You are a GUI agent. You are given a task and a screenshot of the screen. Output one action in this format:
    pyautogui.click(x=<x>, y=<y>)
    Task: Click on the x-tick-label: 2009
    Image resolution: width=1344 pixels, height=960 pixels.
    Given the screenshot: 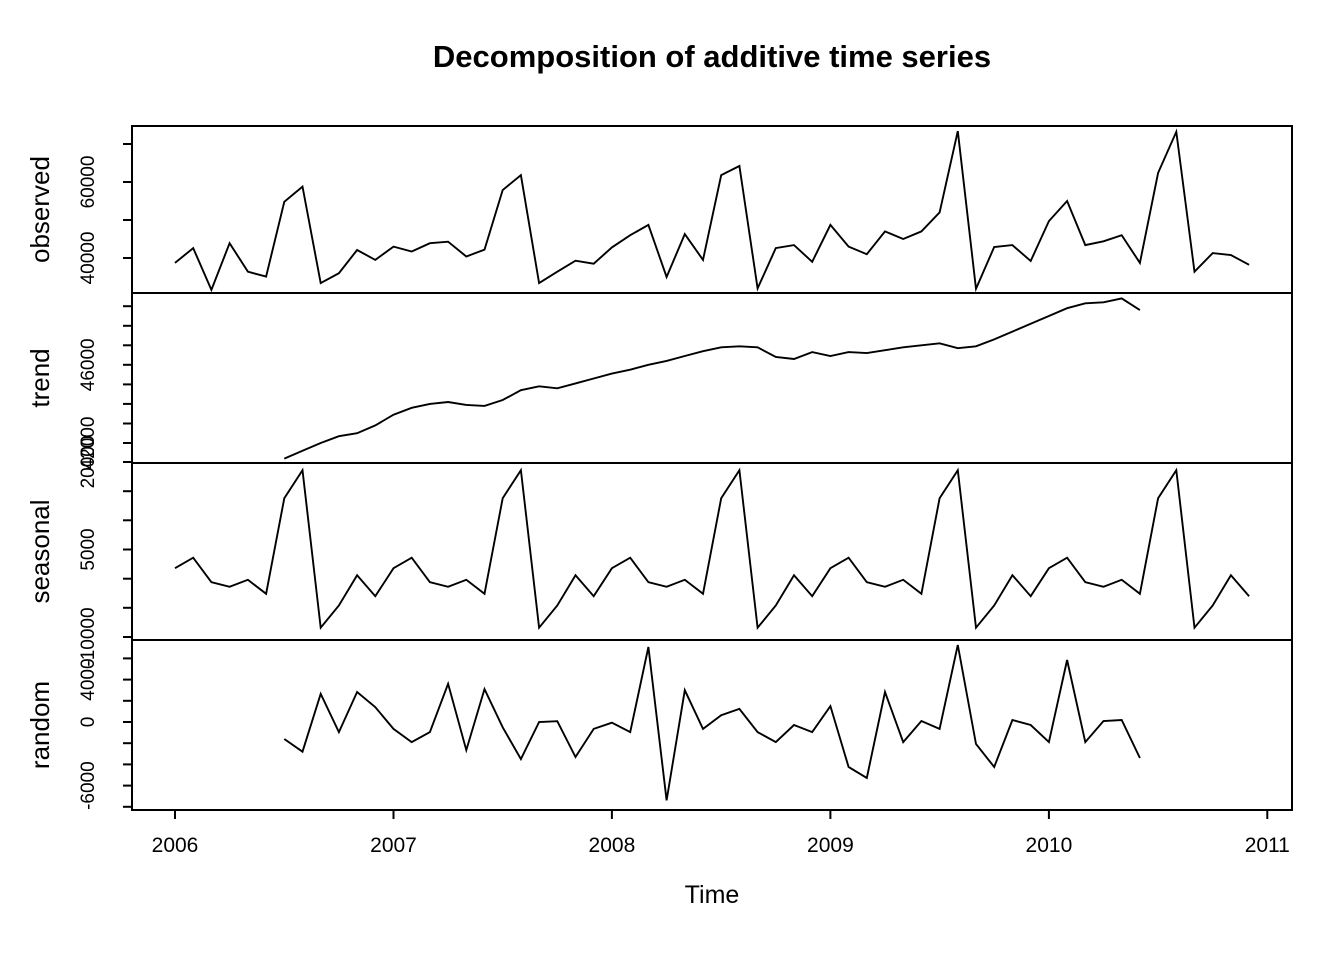 What is the action you would take?
    pyautogui.click(x=830, y=845)
    